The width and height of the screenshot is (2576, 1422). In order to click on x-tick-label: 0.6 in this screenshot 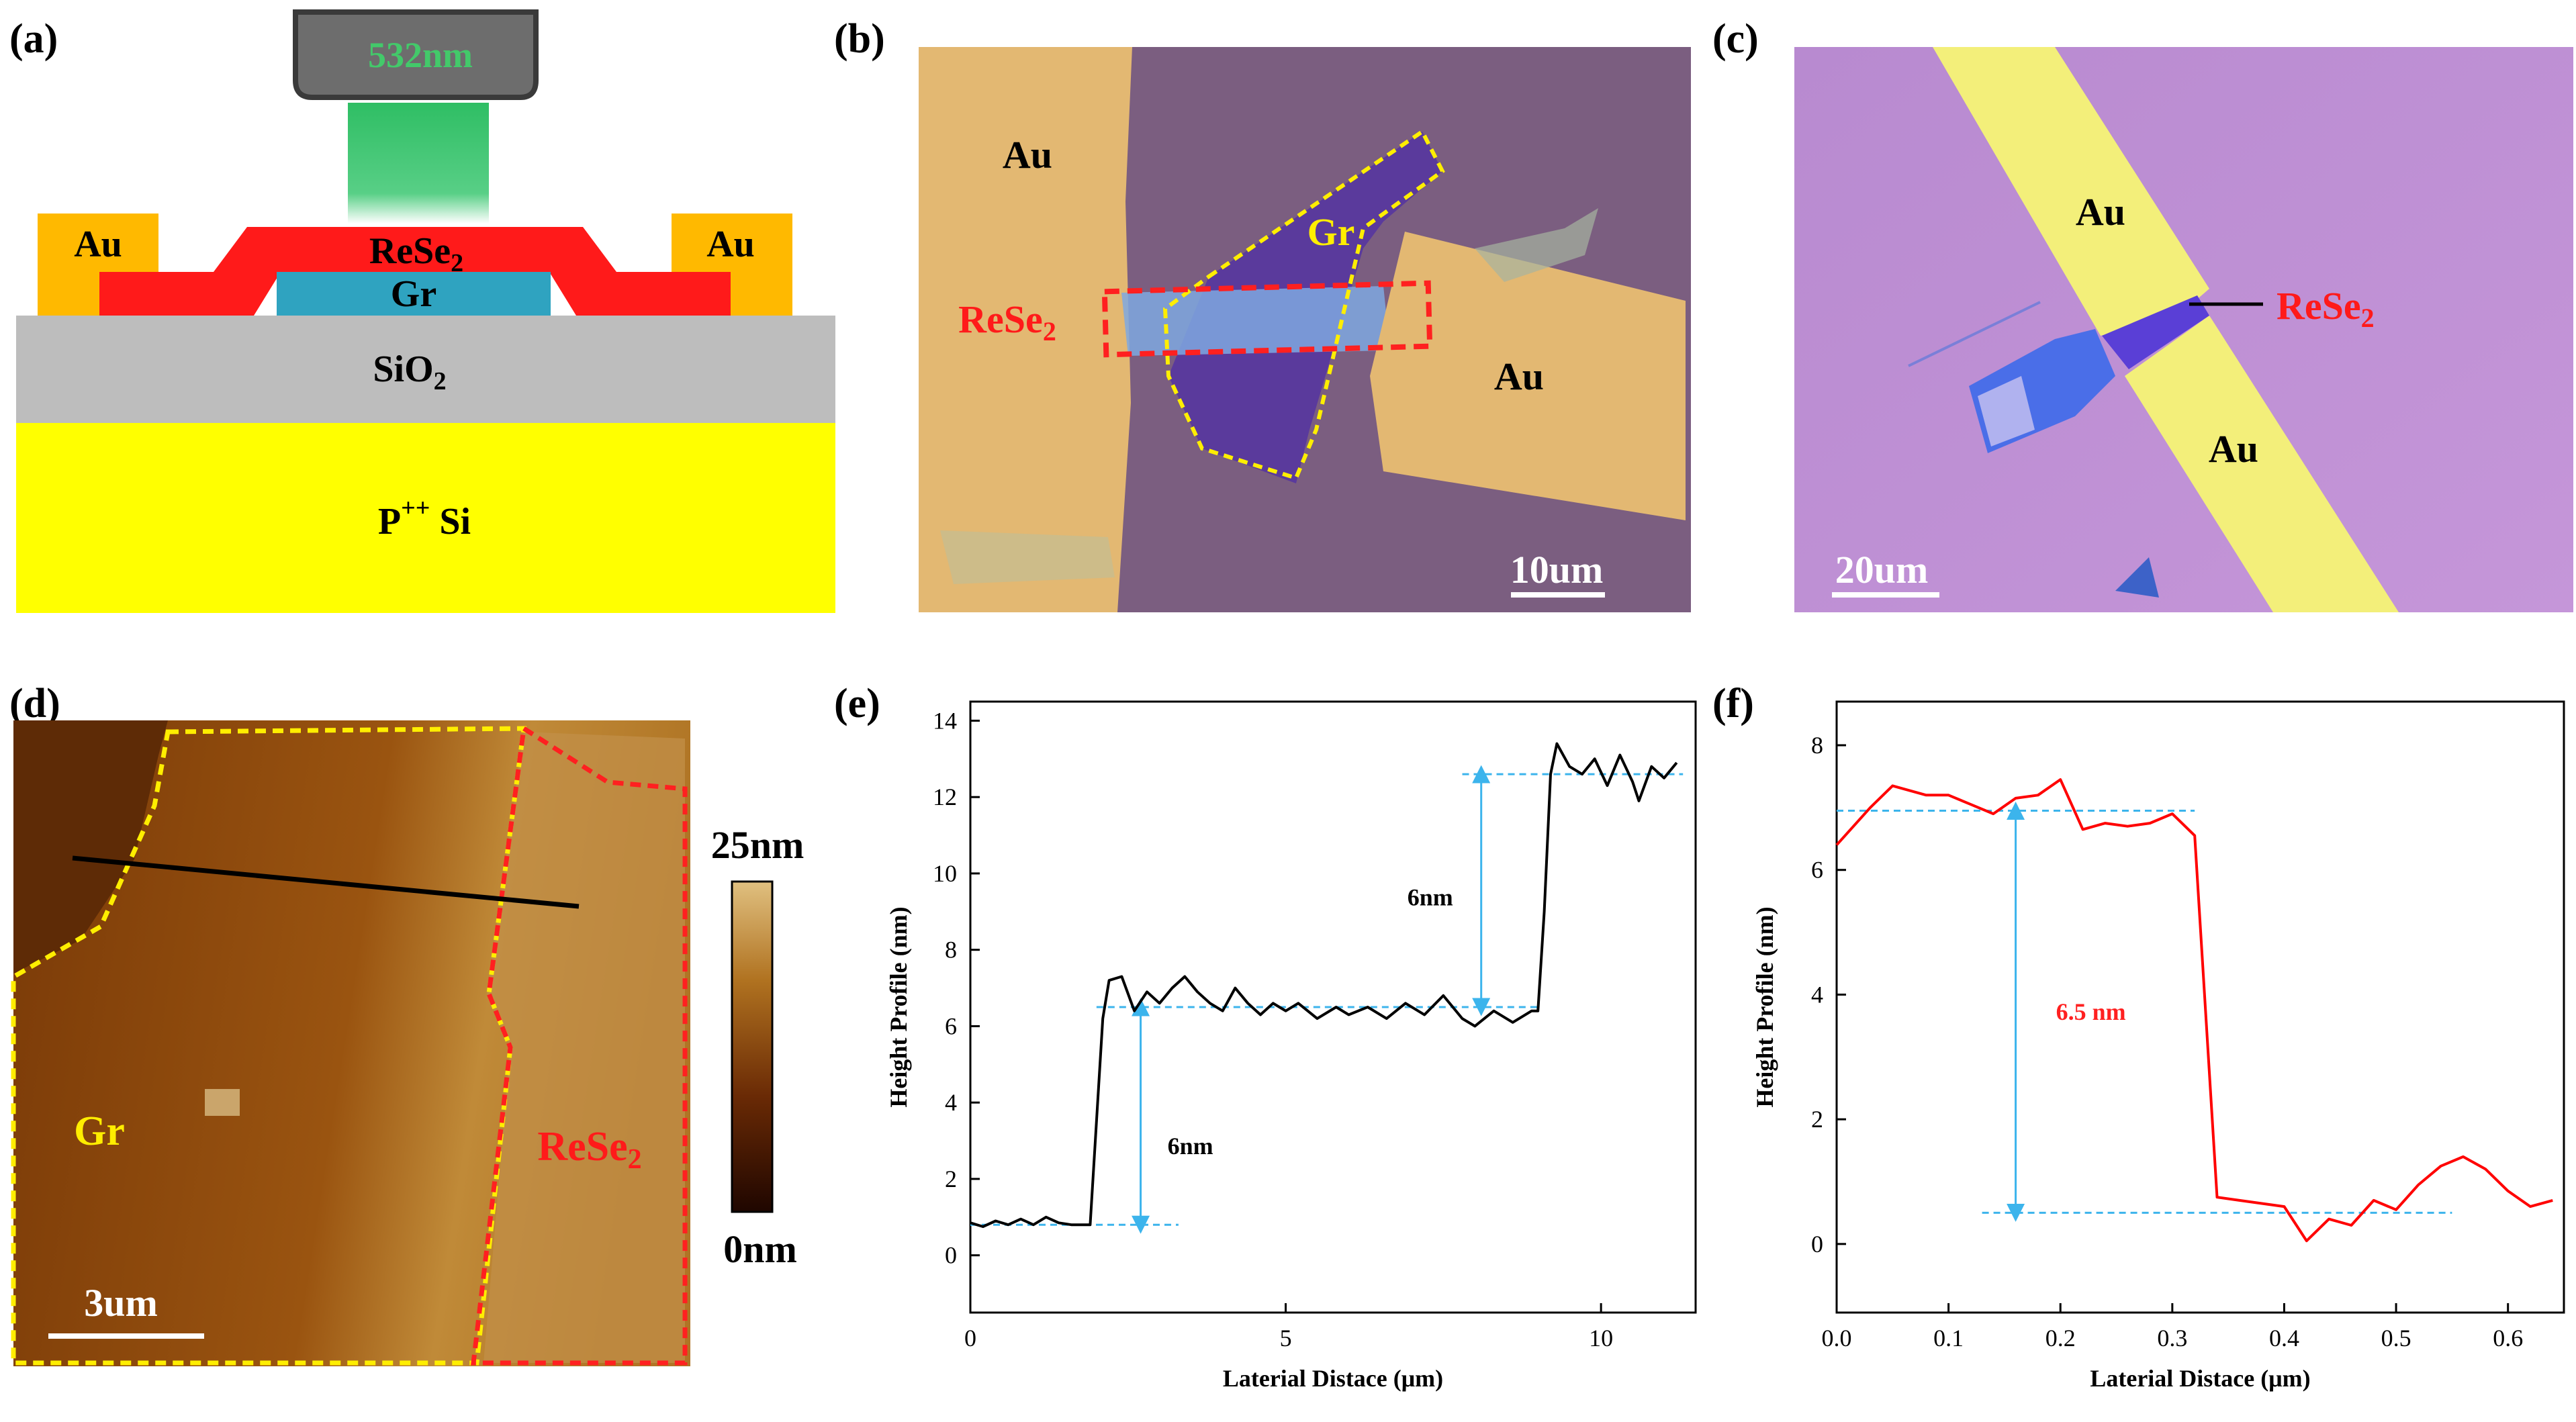, I will do `click(2508, 1338)`.